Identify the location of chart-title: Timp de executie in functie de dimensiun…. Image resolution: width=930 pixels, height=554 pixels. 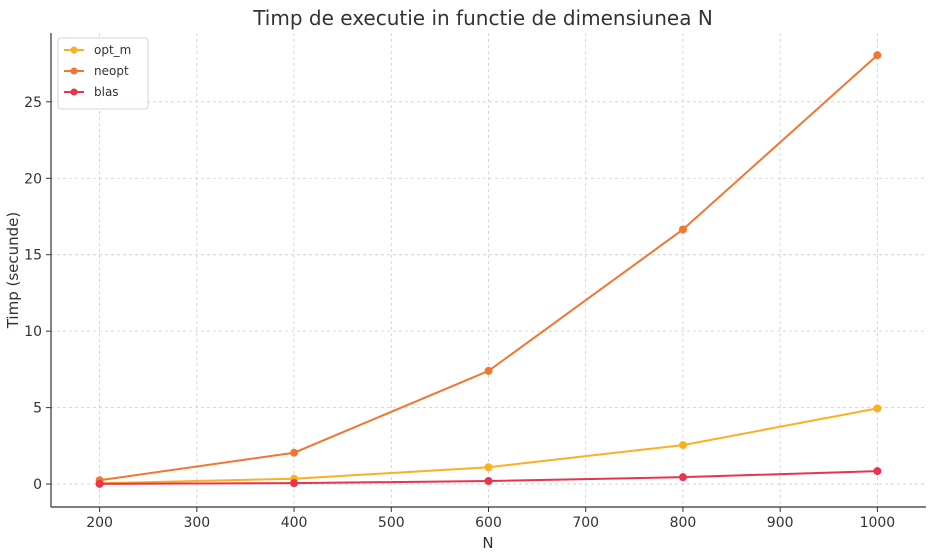
(482, 18).